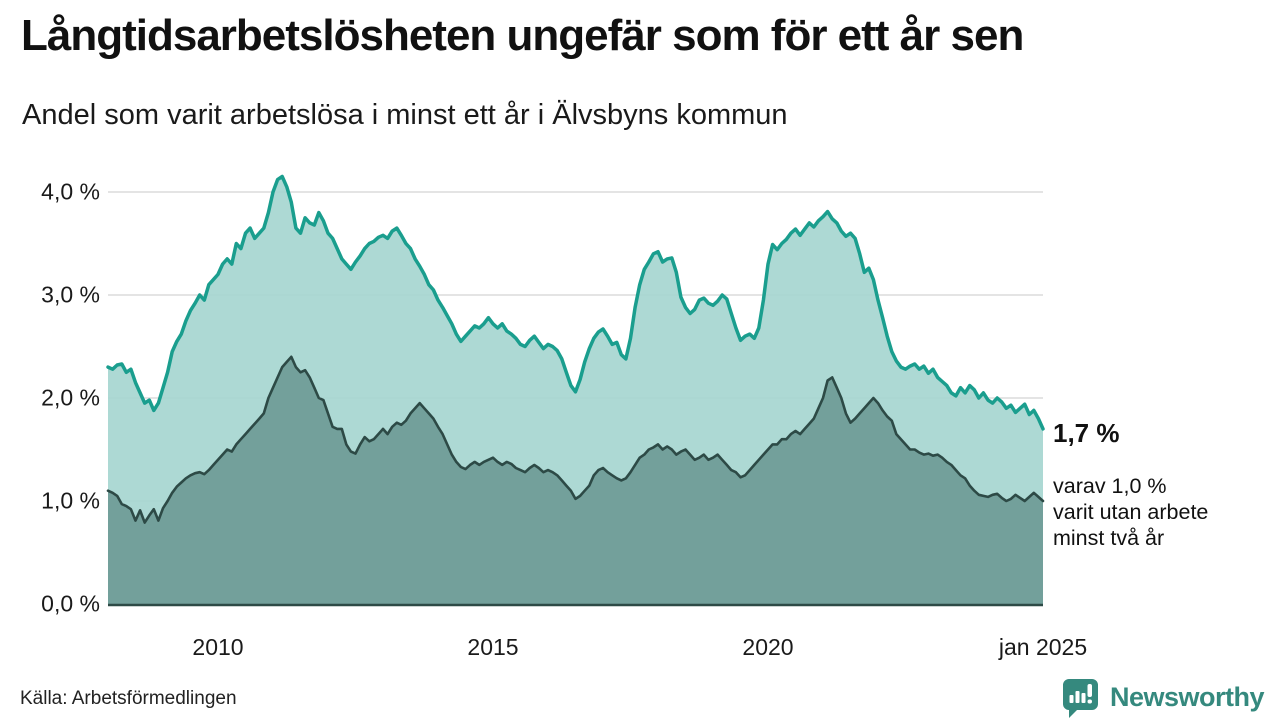 Image resolution: width=1280 pixels, height=720 pixels. Describe the element at coordinates (1109, 538) in the screenshot. I see `end-value-detail-line: minst två år` at that location.